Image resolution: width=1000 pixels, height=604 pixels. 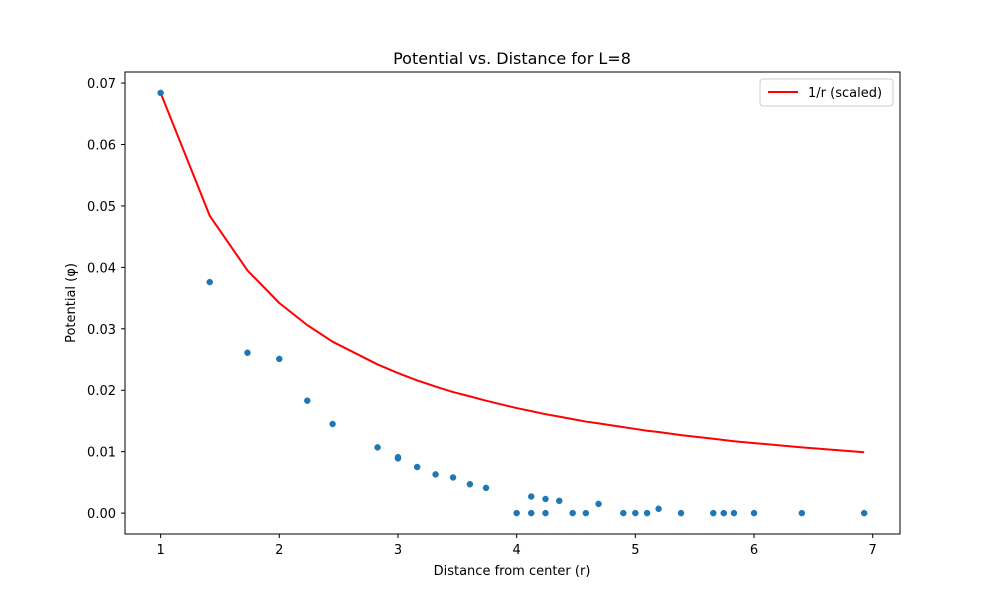 What do you see at coordinates (398, 550) in the screenshot?
I see `x-tick-label: 3` at bounding box center [398, 550].